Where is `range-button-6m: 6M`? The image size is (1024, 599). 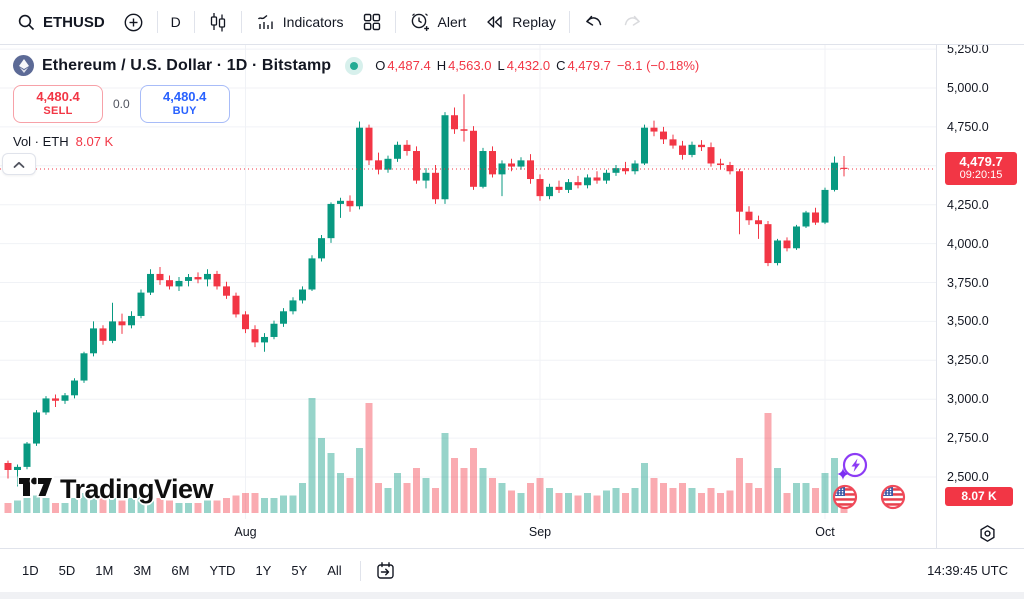 range-button-6m: 6M is located at coordinates (180, 570).